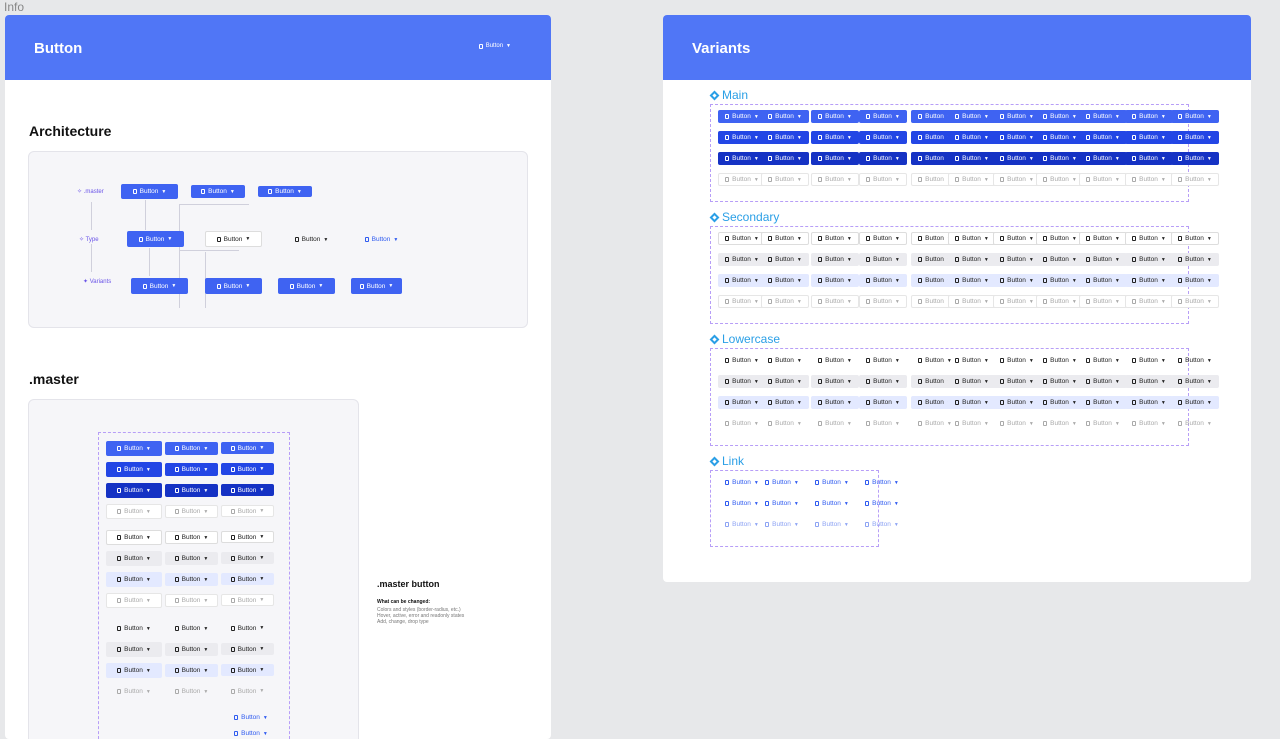 Image resolution: width=1280 pixels, height=739 pixels. What do you see at coordinates (311, 239) in the screenshot?
I see `arch-btn-type-3: Button ▼` at bounding box center [311, 239].